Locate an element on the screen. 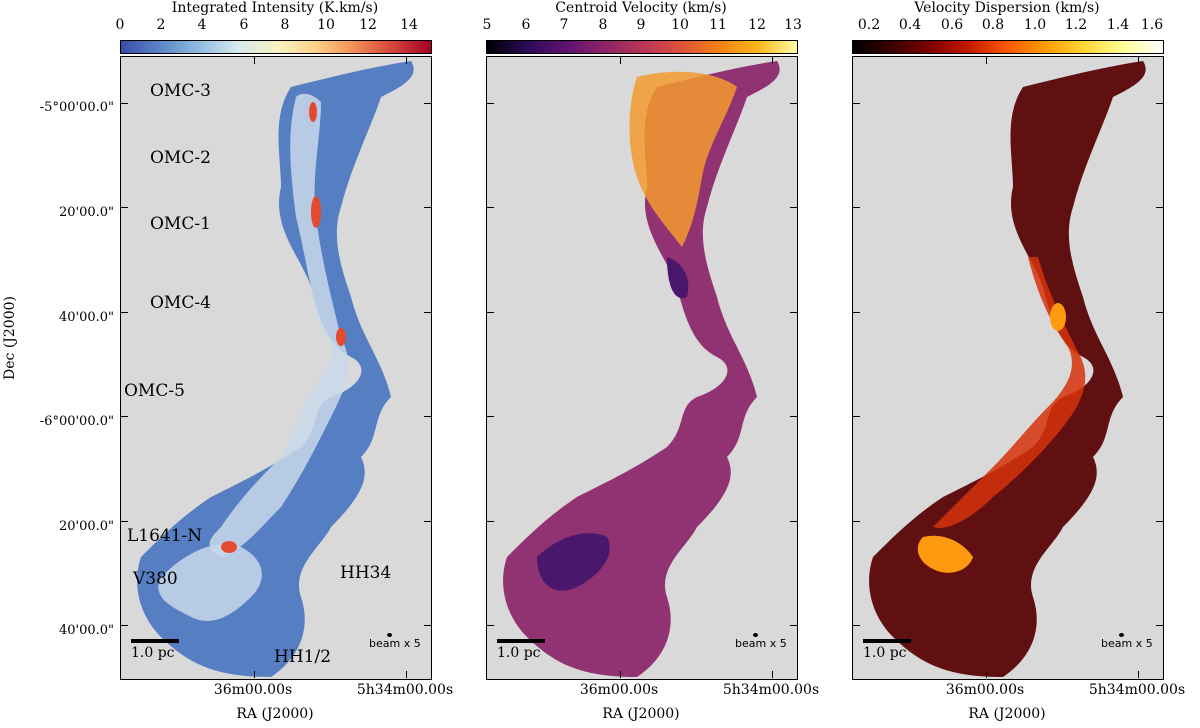  colorbar-intensity is located at coordinates (276, 47).